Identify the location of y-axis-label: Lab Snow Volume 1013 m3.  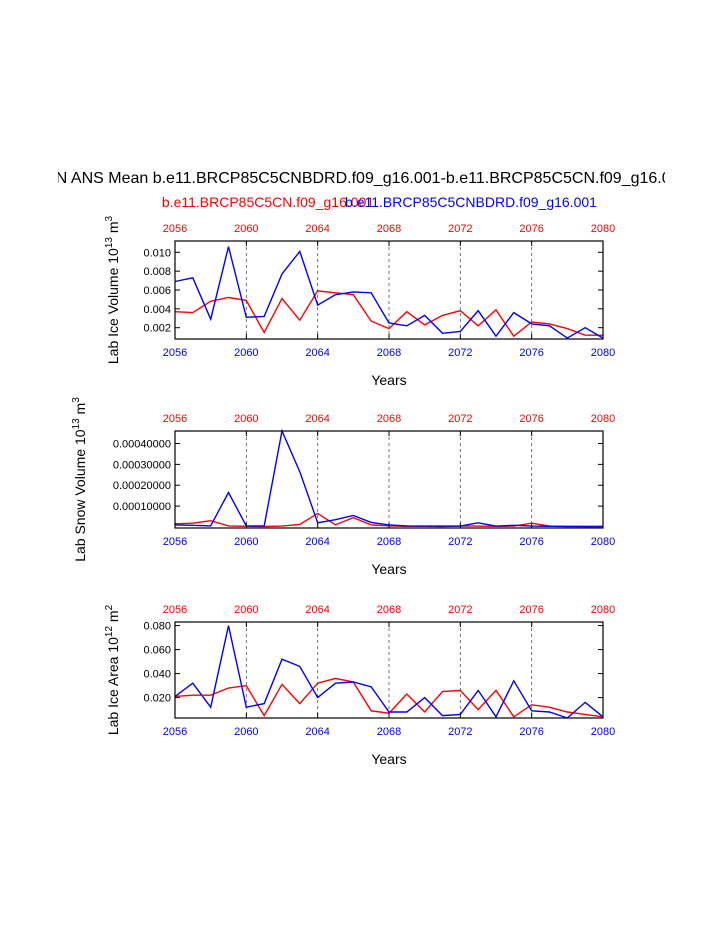
(79, 479).